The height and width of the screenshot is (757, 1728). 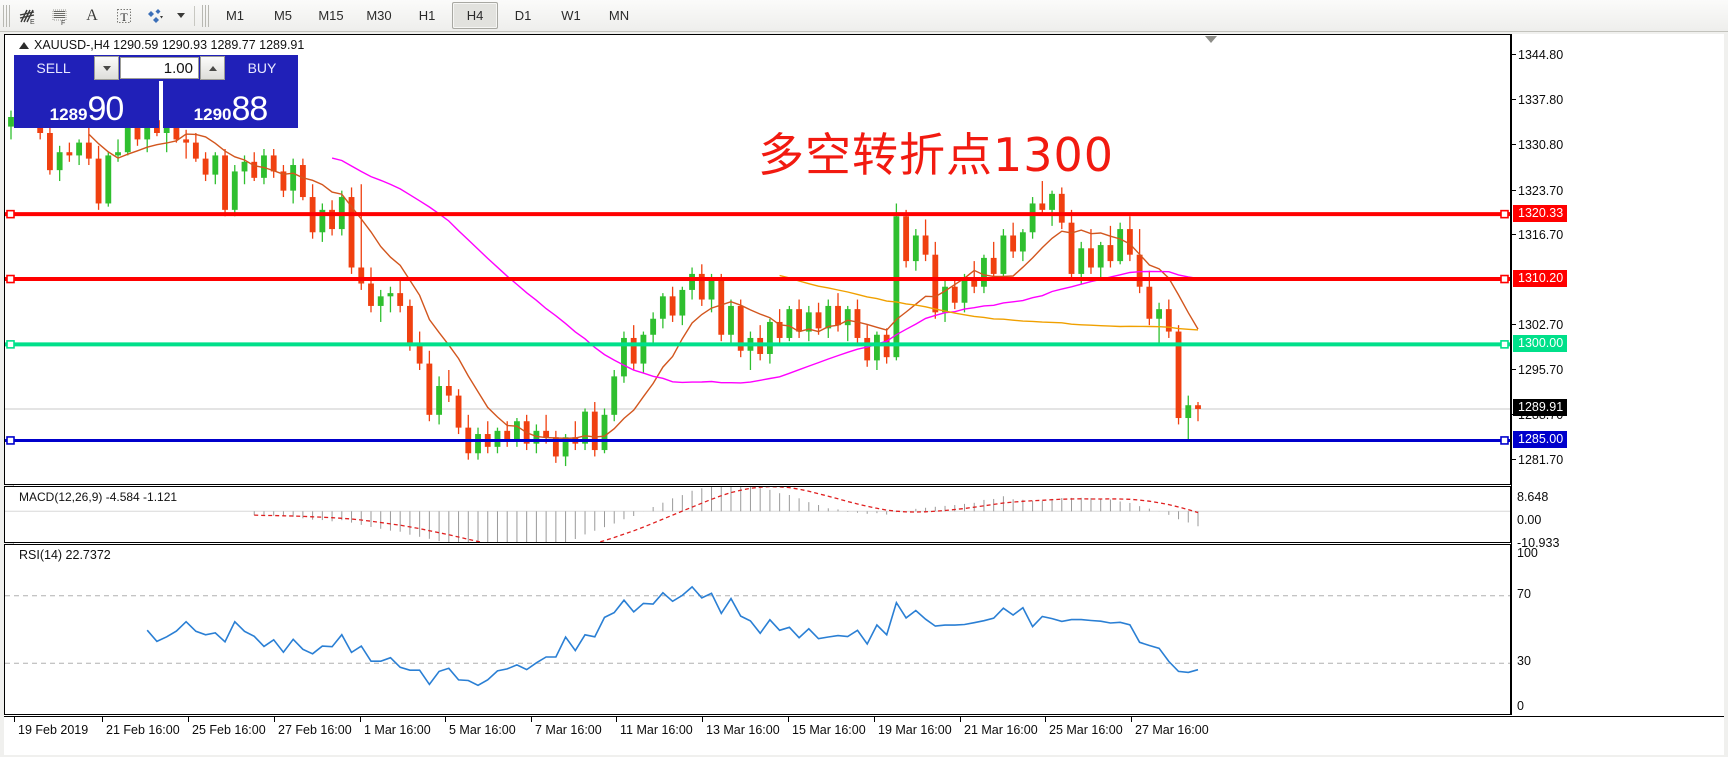 I want to click on timeframe-mn: MN, so click(x=619, y=15).